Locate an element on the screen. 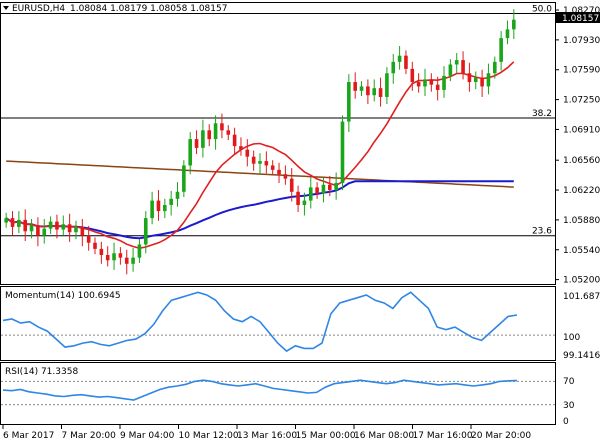 This screenshot has width=600, height=446. time-tick-label: 6 Mar 2017 is located at coordinates (28, 436).